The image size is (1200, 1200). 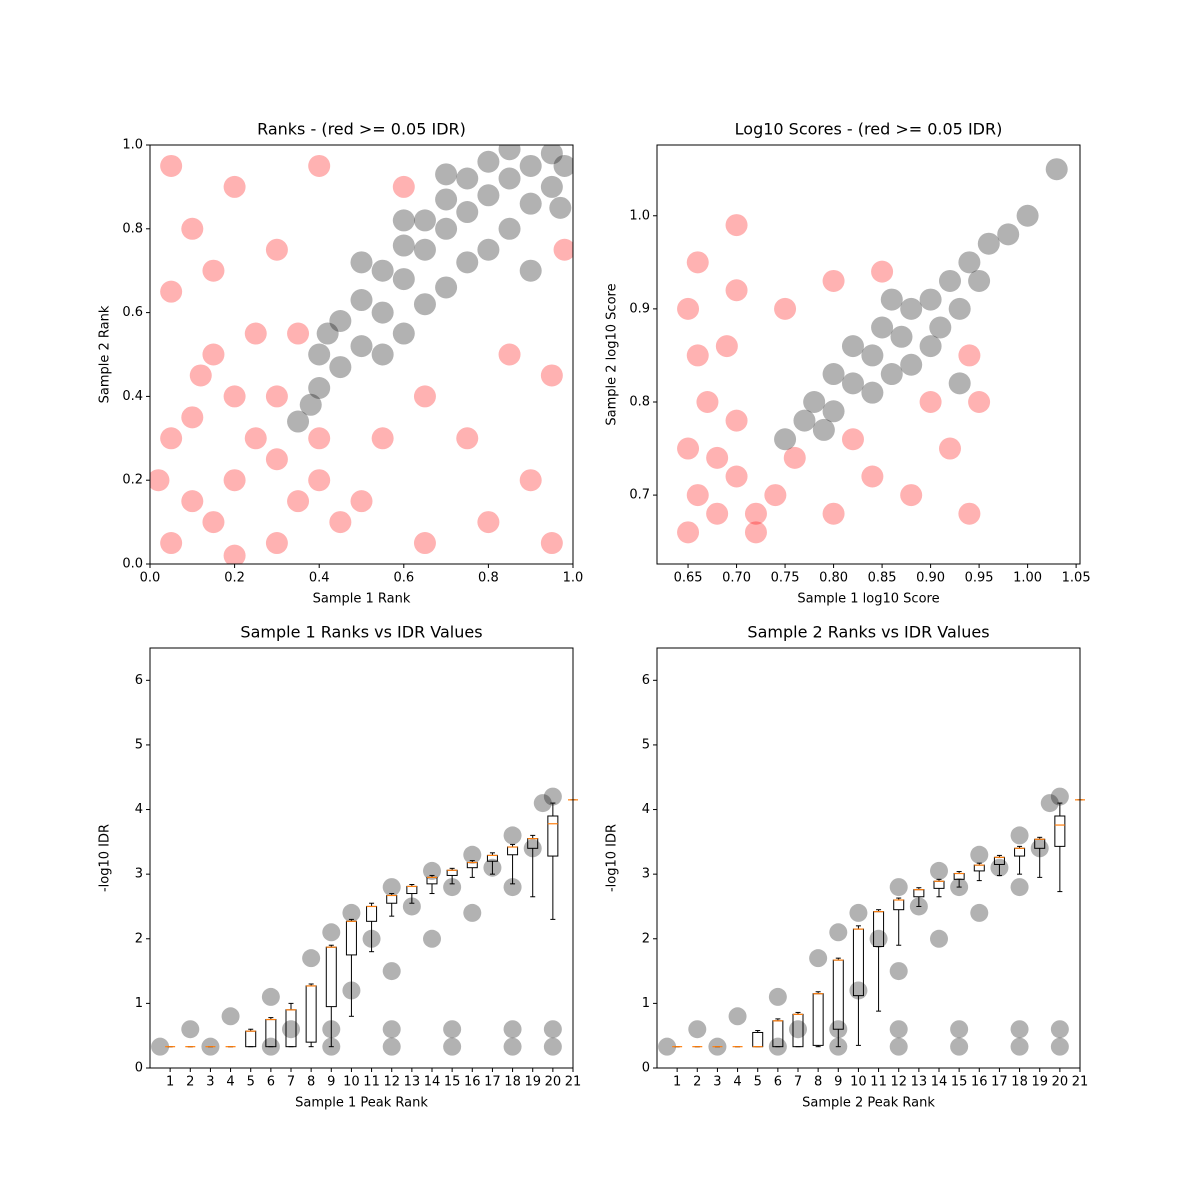 What do you see at coordinates (190, 1082) in the screenshot?
I see `x-tick-label: 2` at bounding box center [190, 1082].